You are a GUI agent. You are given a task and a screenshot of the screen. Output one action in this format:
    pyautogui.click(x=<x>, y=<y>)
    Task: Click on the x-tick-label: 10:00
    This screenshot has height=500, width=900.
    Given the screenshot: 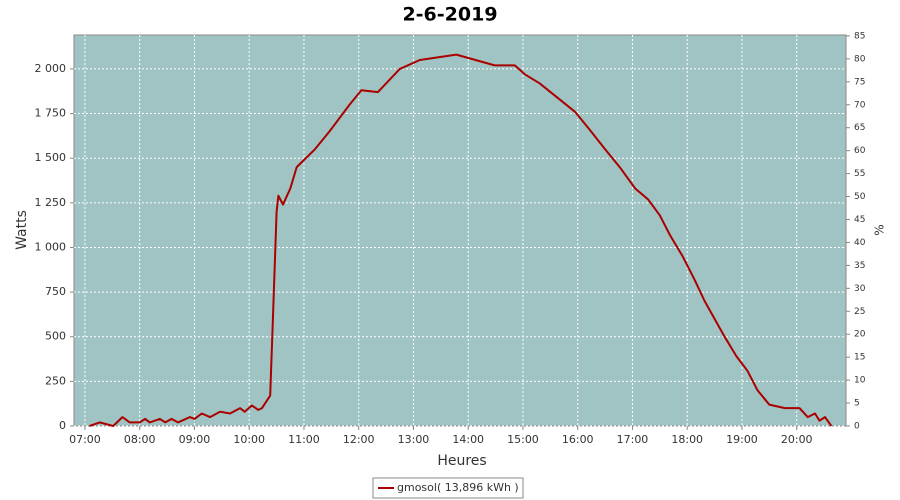 What is the action you would take?
    pyautogui.click(x=249, y=439)
    